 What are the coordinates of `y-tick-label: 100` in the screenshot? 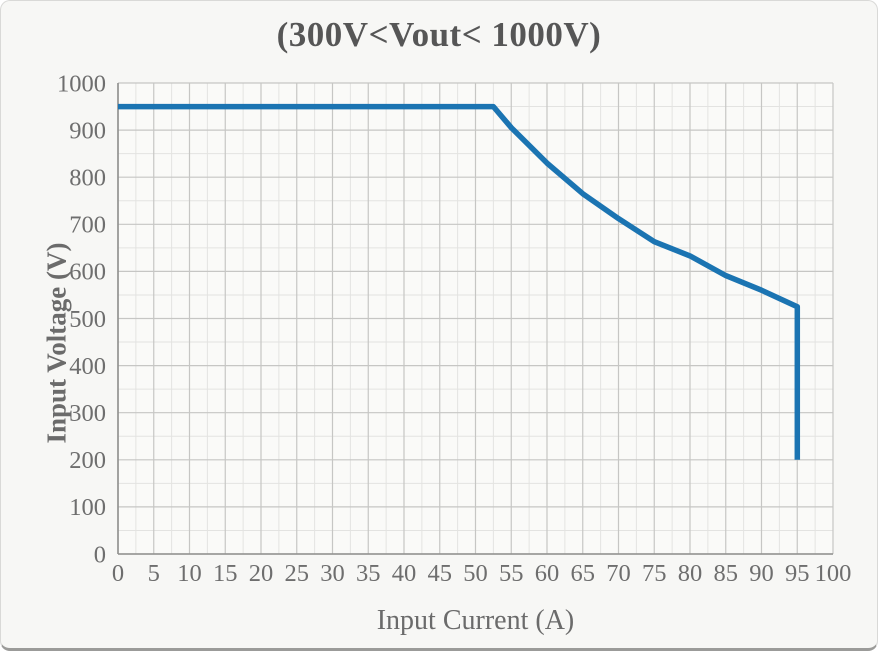 It's located at (87, 507).